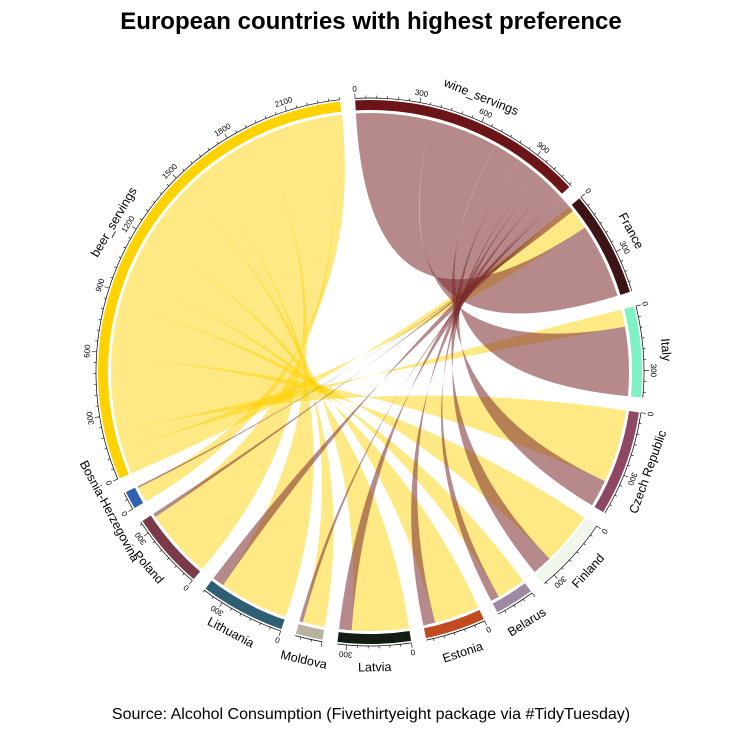 The height and width of the screenshot is (741, 742). Describe the element at coordinates (109, 511) in the screenshot. I see `sector-label-bosnia: Bosnia-Herzegovina` at that location.